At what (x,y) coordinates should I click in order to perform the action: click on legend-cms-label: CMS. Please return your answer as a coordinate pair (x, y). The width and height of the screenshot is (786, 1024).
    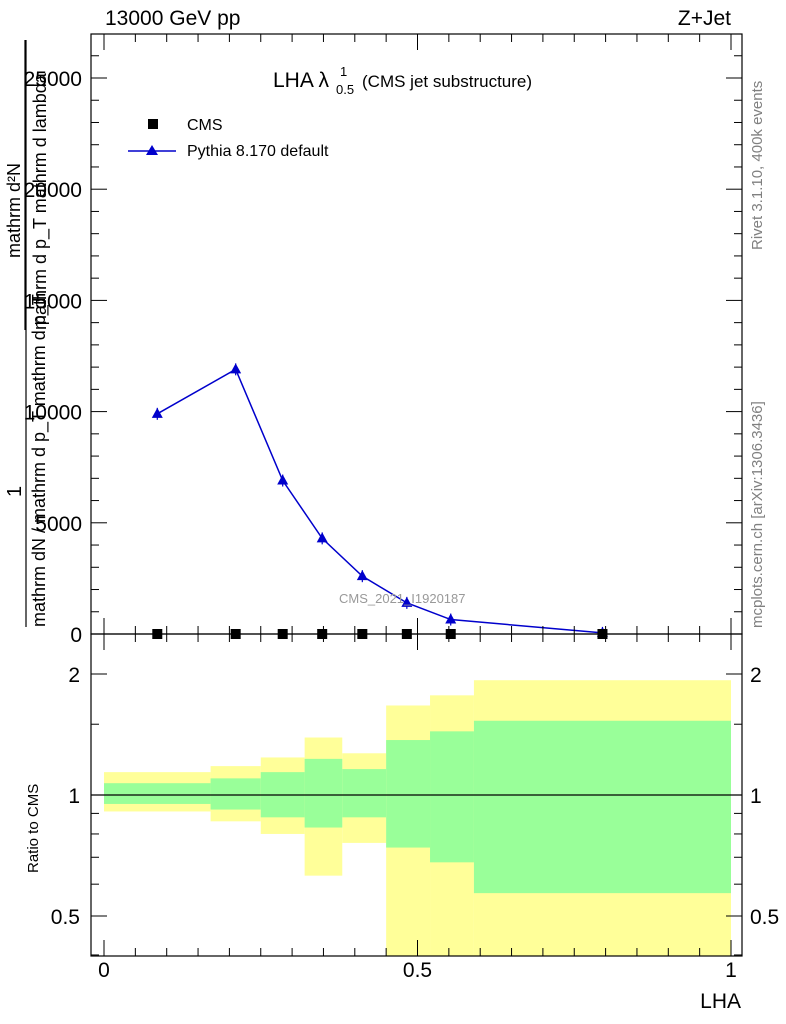
    Looking at the image, I should click on (205, 125).